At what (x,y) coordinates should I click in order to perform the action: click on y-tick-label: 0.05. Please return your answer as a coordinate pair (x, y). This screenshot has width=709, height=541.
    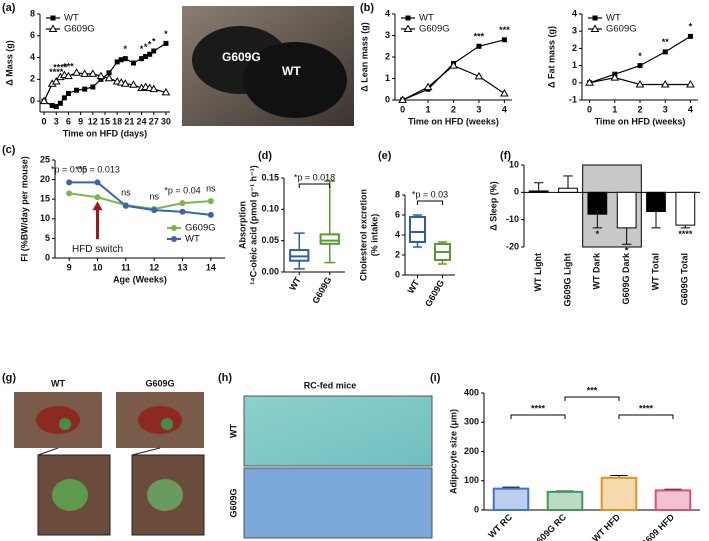
    Looking at the image, I should click on (270, 240).